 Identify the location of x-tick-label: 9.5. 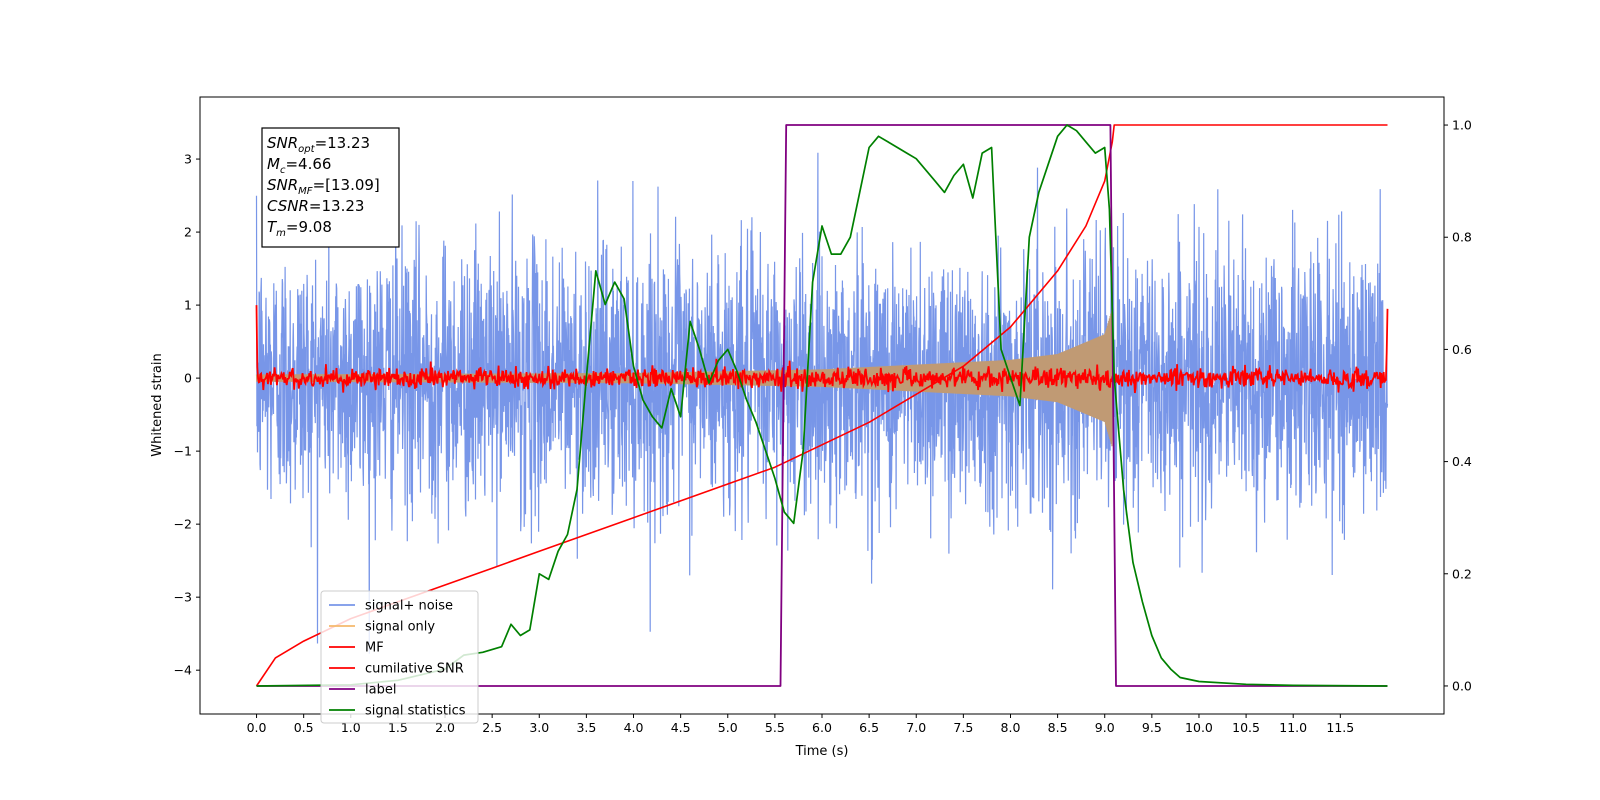
(1152, 727).